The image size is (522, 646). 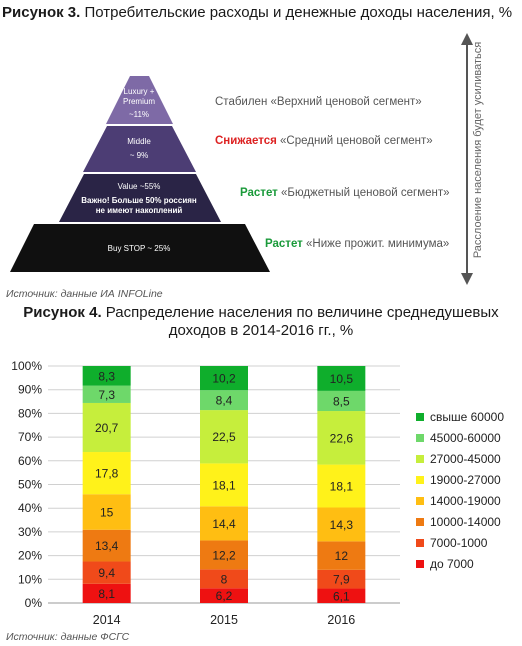 I want to click on data-label: 7,9, so click(x=341, y=580).